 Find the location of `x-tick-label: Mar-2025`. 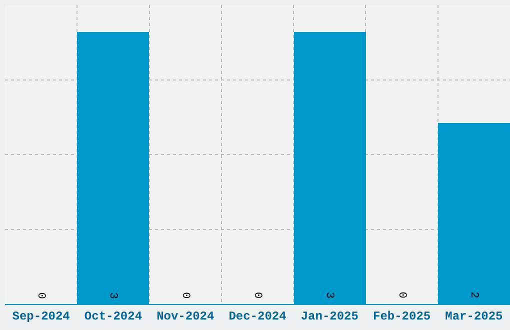

x-tick-label: Mar-2025 is located at coordinates (474, 316).